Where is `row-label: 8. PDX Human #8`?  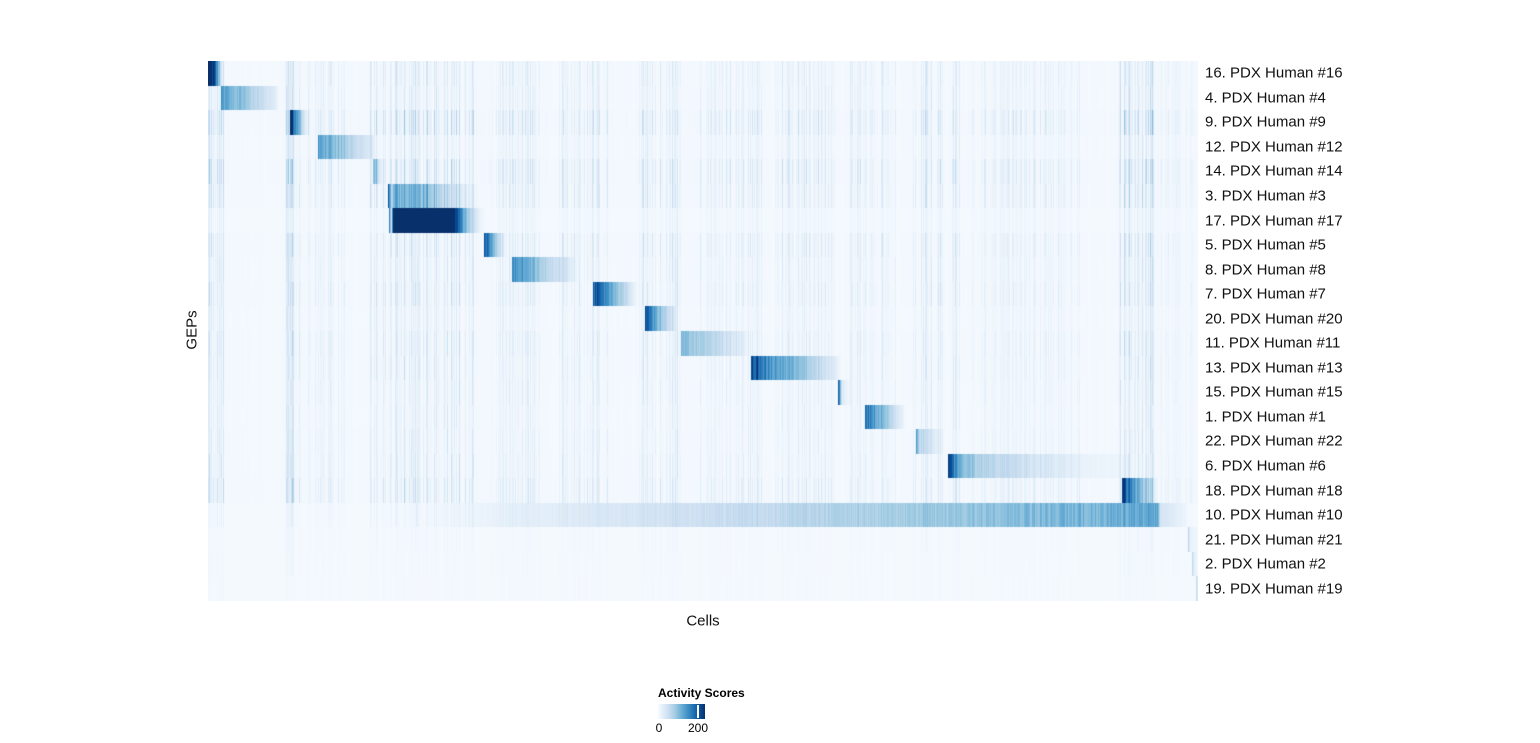
row-label: 8. PDX Human #8 is located at coordinates (1265, 270).